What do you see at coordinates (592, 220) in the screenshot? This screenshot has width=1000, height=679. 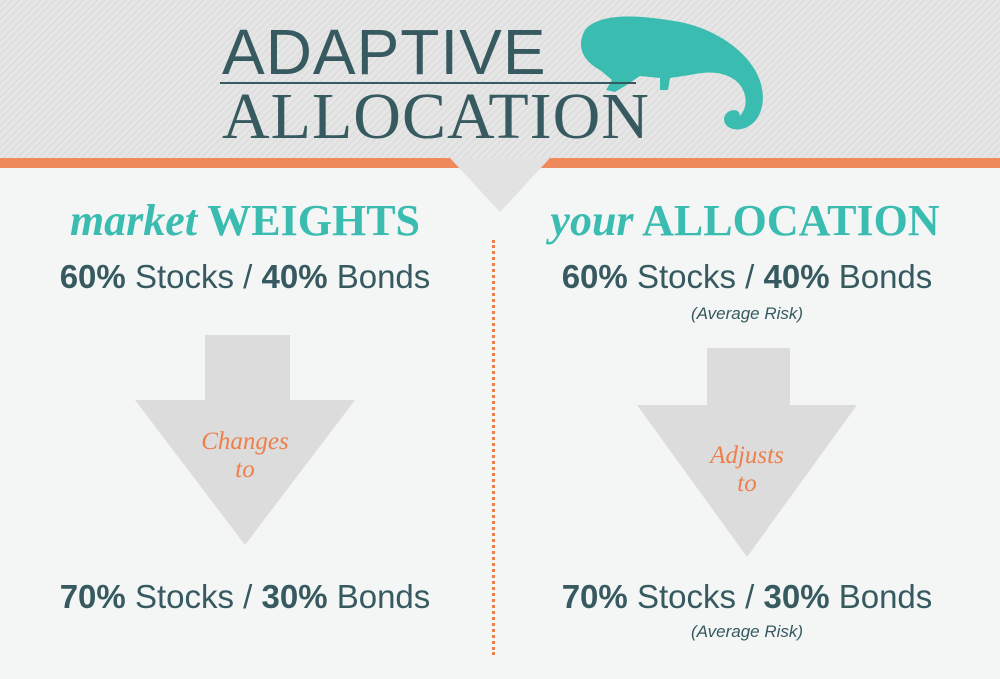 I see `heading-italic: your` at bounding box center [592, 220].